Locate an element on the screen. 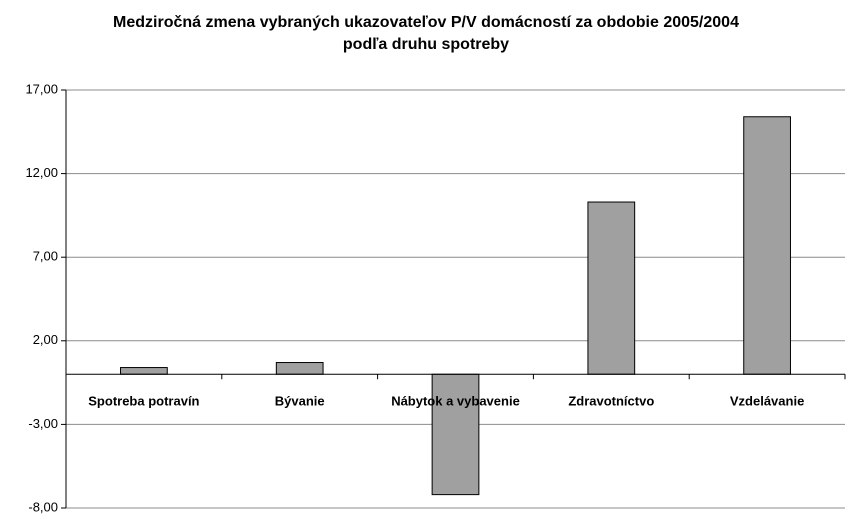  y-tick-label: 7,00 is located at coordinates (45, 256).